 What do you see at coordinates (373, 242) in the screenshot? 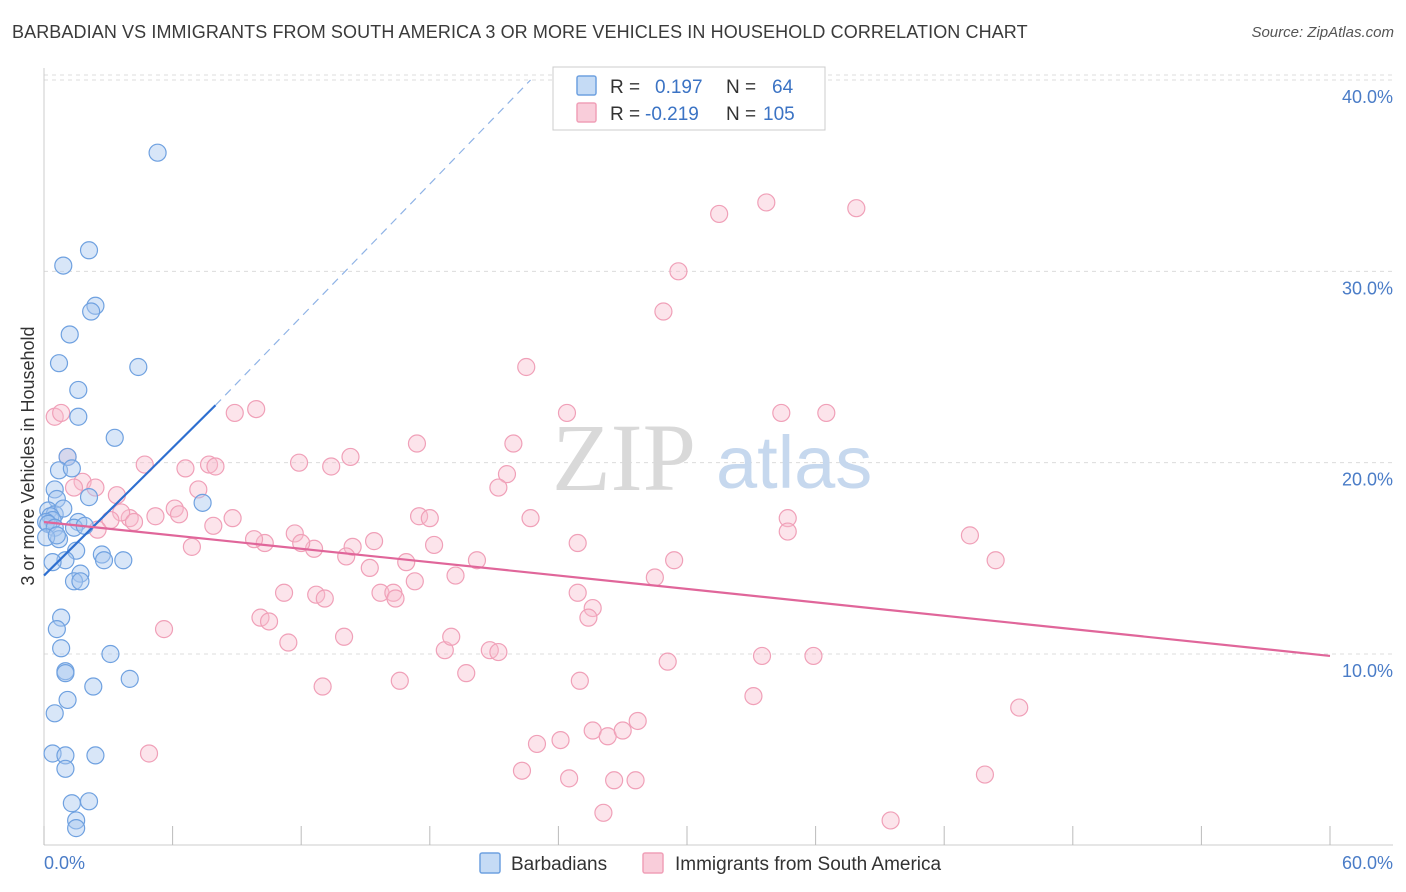
I see `trend-line-barbadians-extension` at bounding box center [373, 242].